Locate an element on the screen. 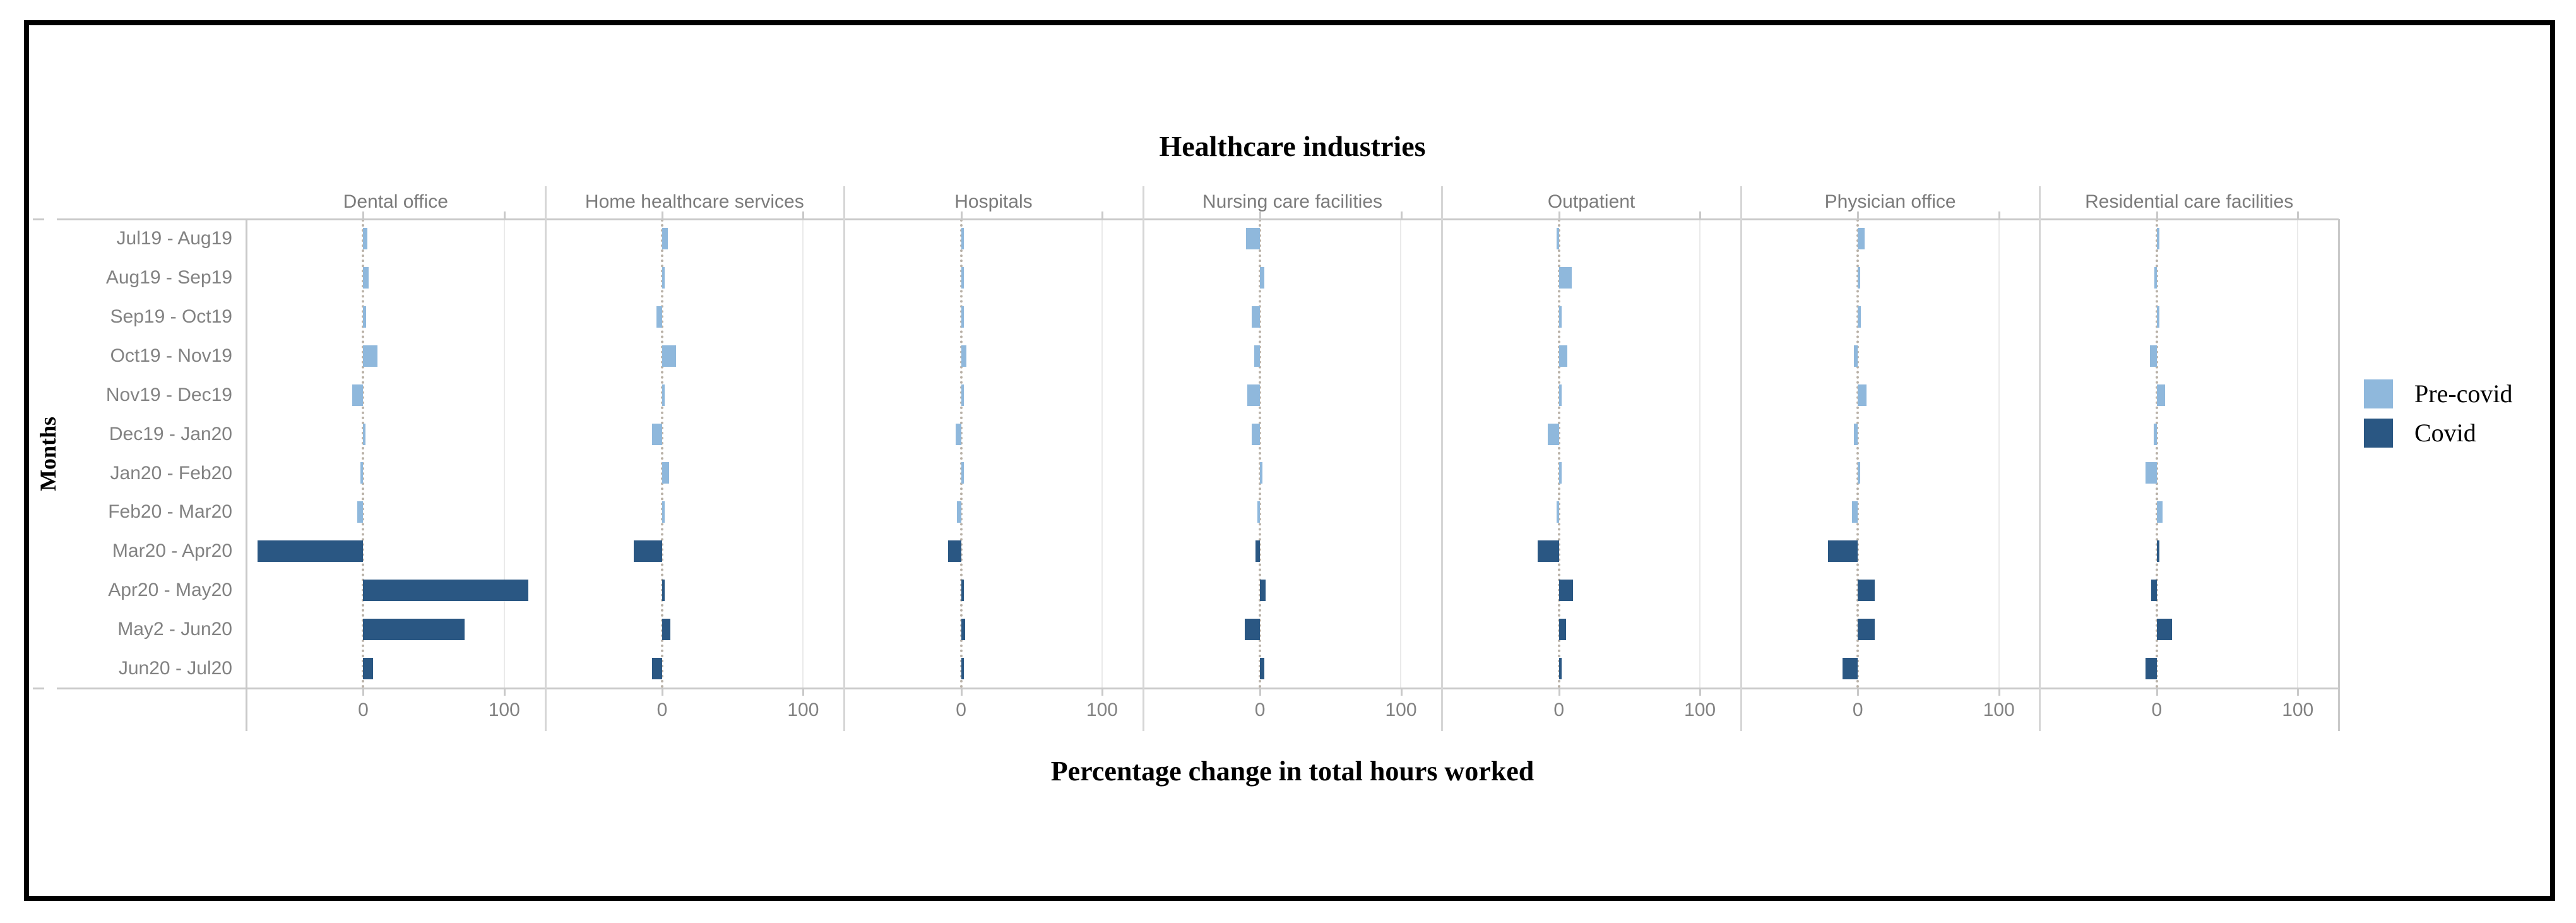 This screenshot has width=2576, height=923. chart-title: Healthcare industries is located at coordinates (1293, 146).